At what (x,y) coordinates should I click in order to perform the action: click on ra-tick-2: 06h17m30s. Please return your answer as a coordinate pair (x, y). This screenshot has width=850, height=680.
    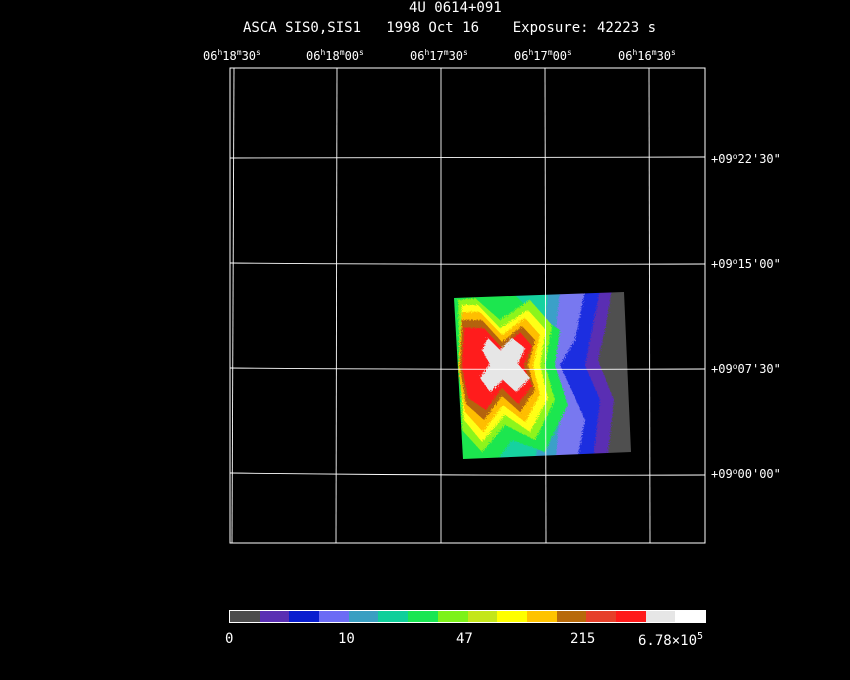
    Looking at the image, I should click on (439, 55).